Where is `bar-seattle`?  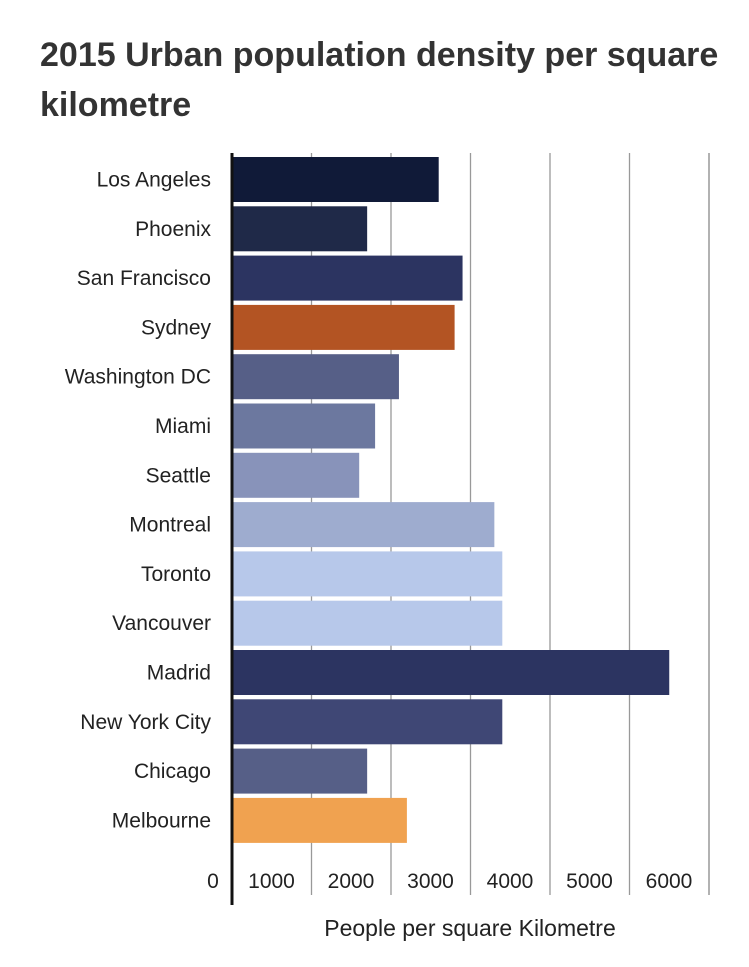
bar-seattle is located at coordinates (296, 475).